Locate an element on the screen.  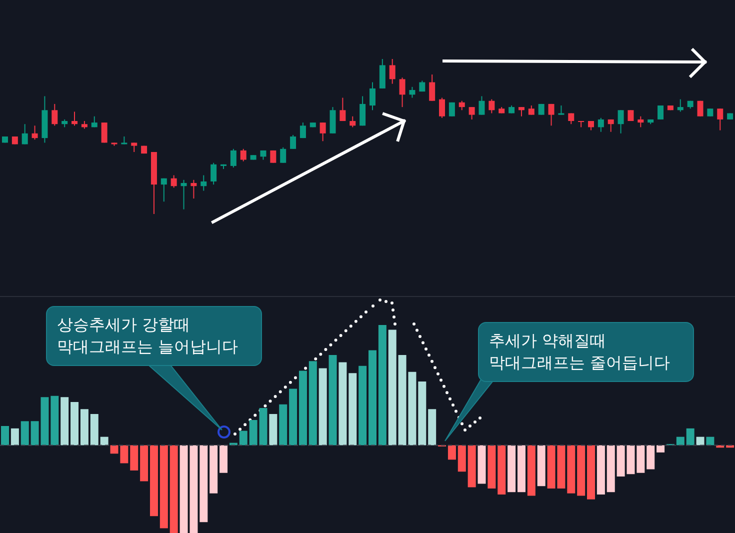
annotation: 추세가 약해질때 막대그래프는 줄어듭니다 is located at coordinates (586, 352).